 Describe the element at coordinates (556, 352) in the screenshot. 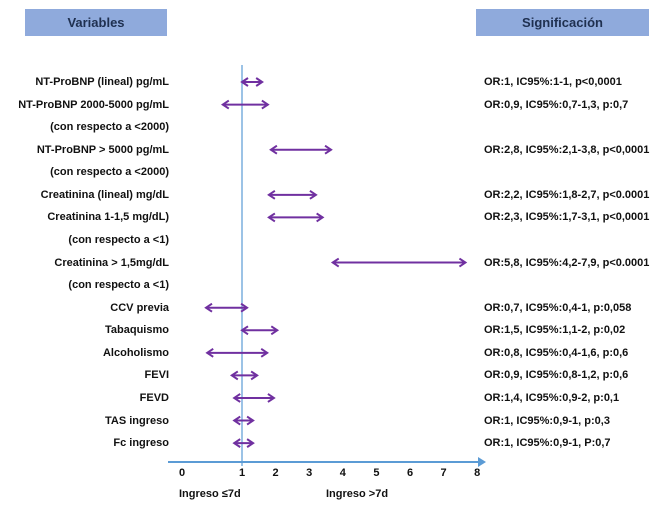

I see `row-result: OR:0,8, IC95%:0,4-1,6, p:0,6` at that location.